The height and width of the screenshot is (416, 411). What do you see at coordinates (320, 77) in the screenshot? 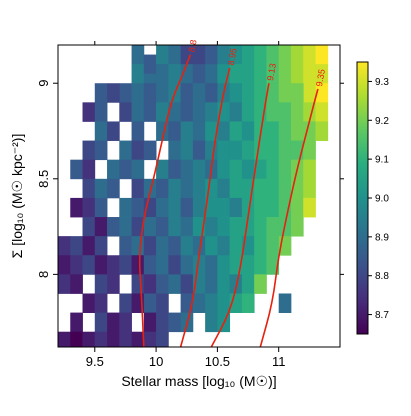
I see `contour-label: 9.35` at bounding box center [320, 77].